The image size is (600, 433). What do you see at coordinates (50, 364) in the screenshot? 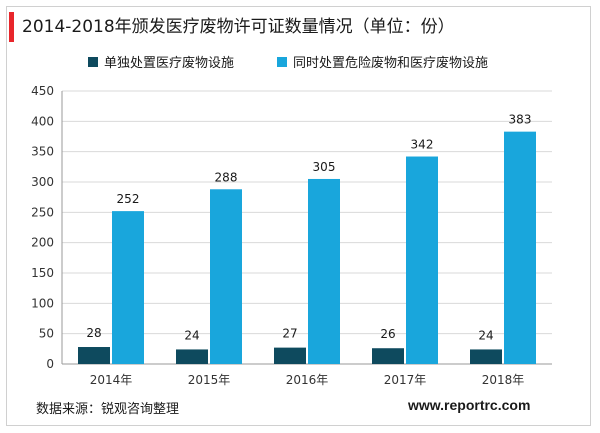
I see `y-tick-label: 0` at bounding box center [50, 364].